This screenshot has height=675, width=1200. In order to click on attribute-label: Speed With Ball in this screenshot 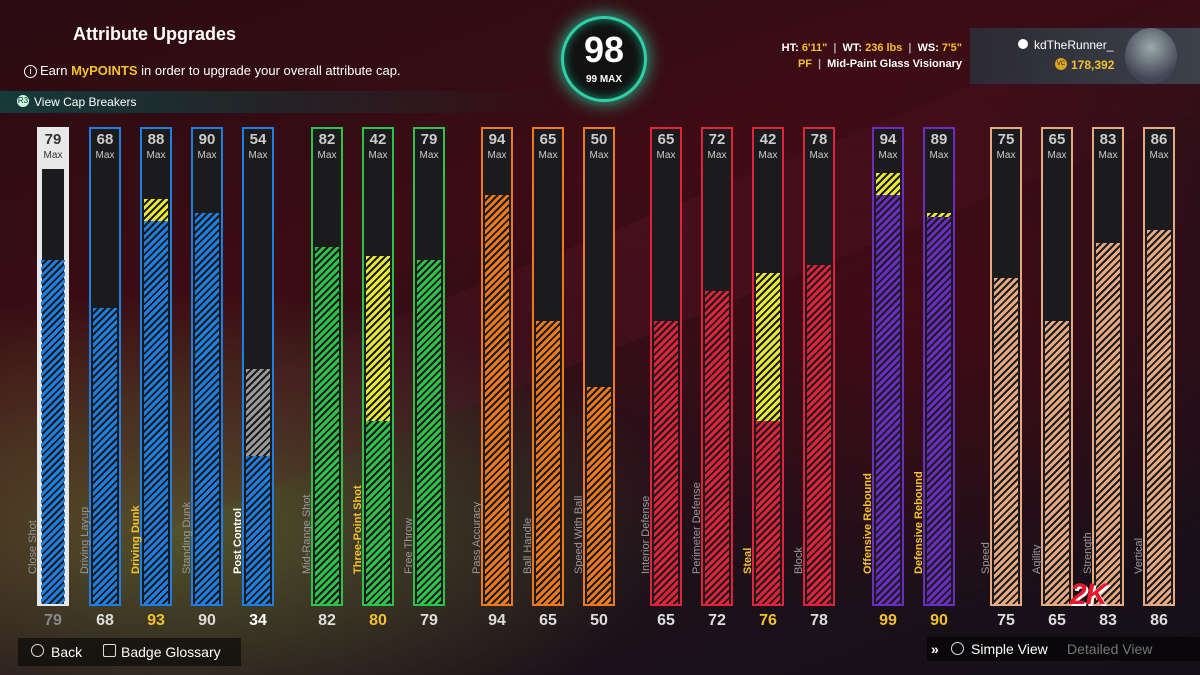, I will do `click(579, 534)`.